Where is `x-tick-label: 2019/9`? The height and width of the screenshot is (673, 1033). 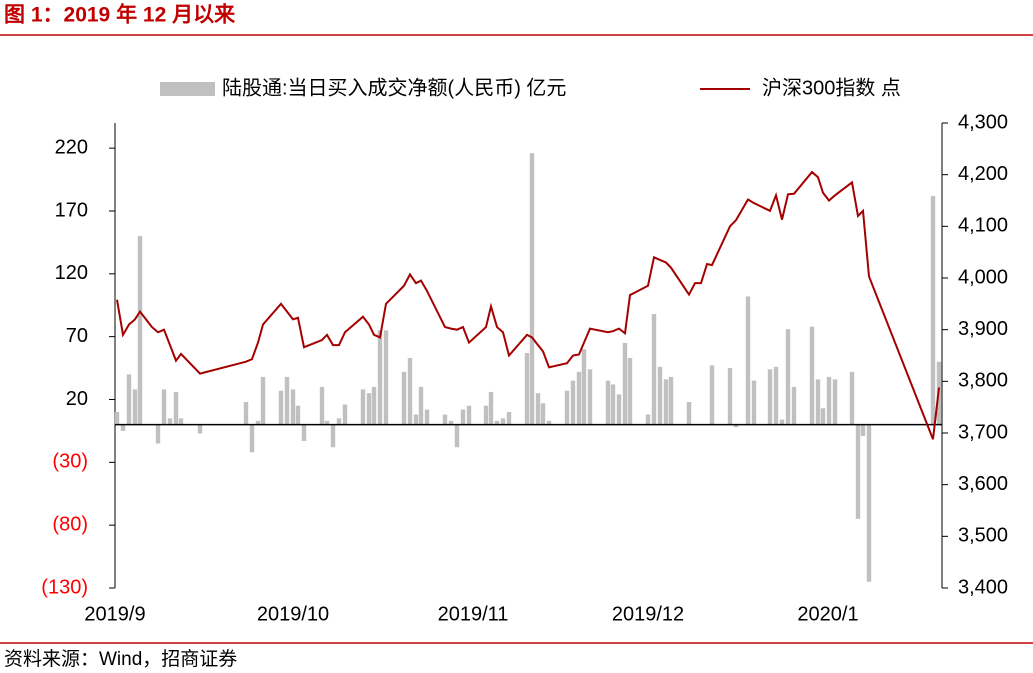
x-tick-label: 2019/9 is located at coordinates (114, 614).